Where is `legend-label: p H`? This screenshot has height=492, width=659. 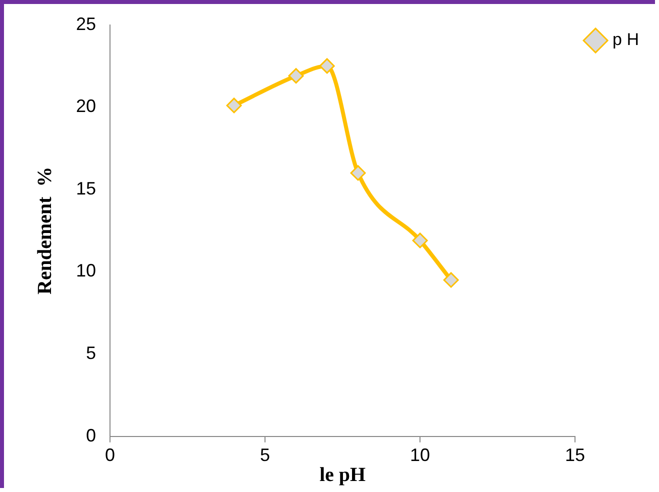 legend-label: p H is located at coordinates (626, 40).